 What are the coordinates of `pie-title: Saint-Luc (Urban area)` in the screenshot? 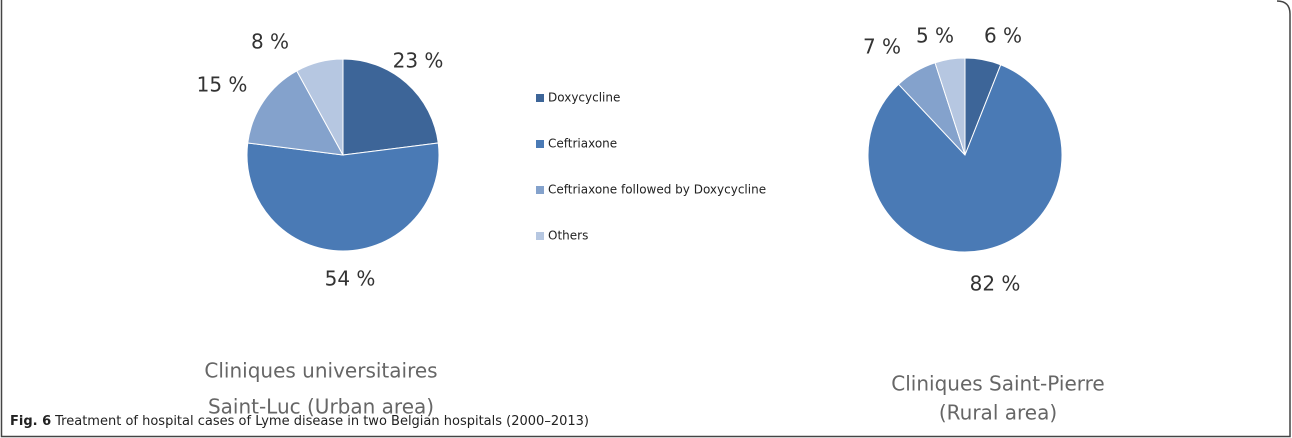 It's located at (321, 407).